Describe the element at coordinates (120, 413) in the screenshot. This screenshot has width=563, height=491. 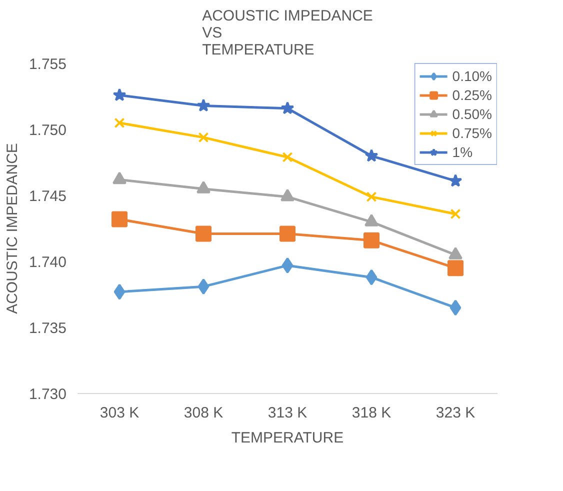
I see `x-tick-label: 303 K` at that location.